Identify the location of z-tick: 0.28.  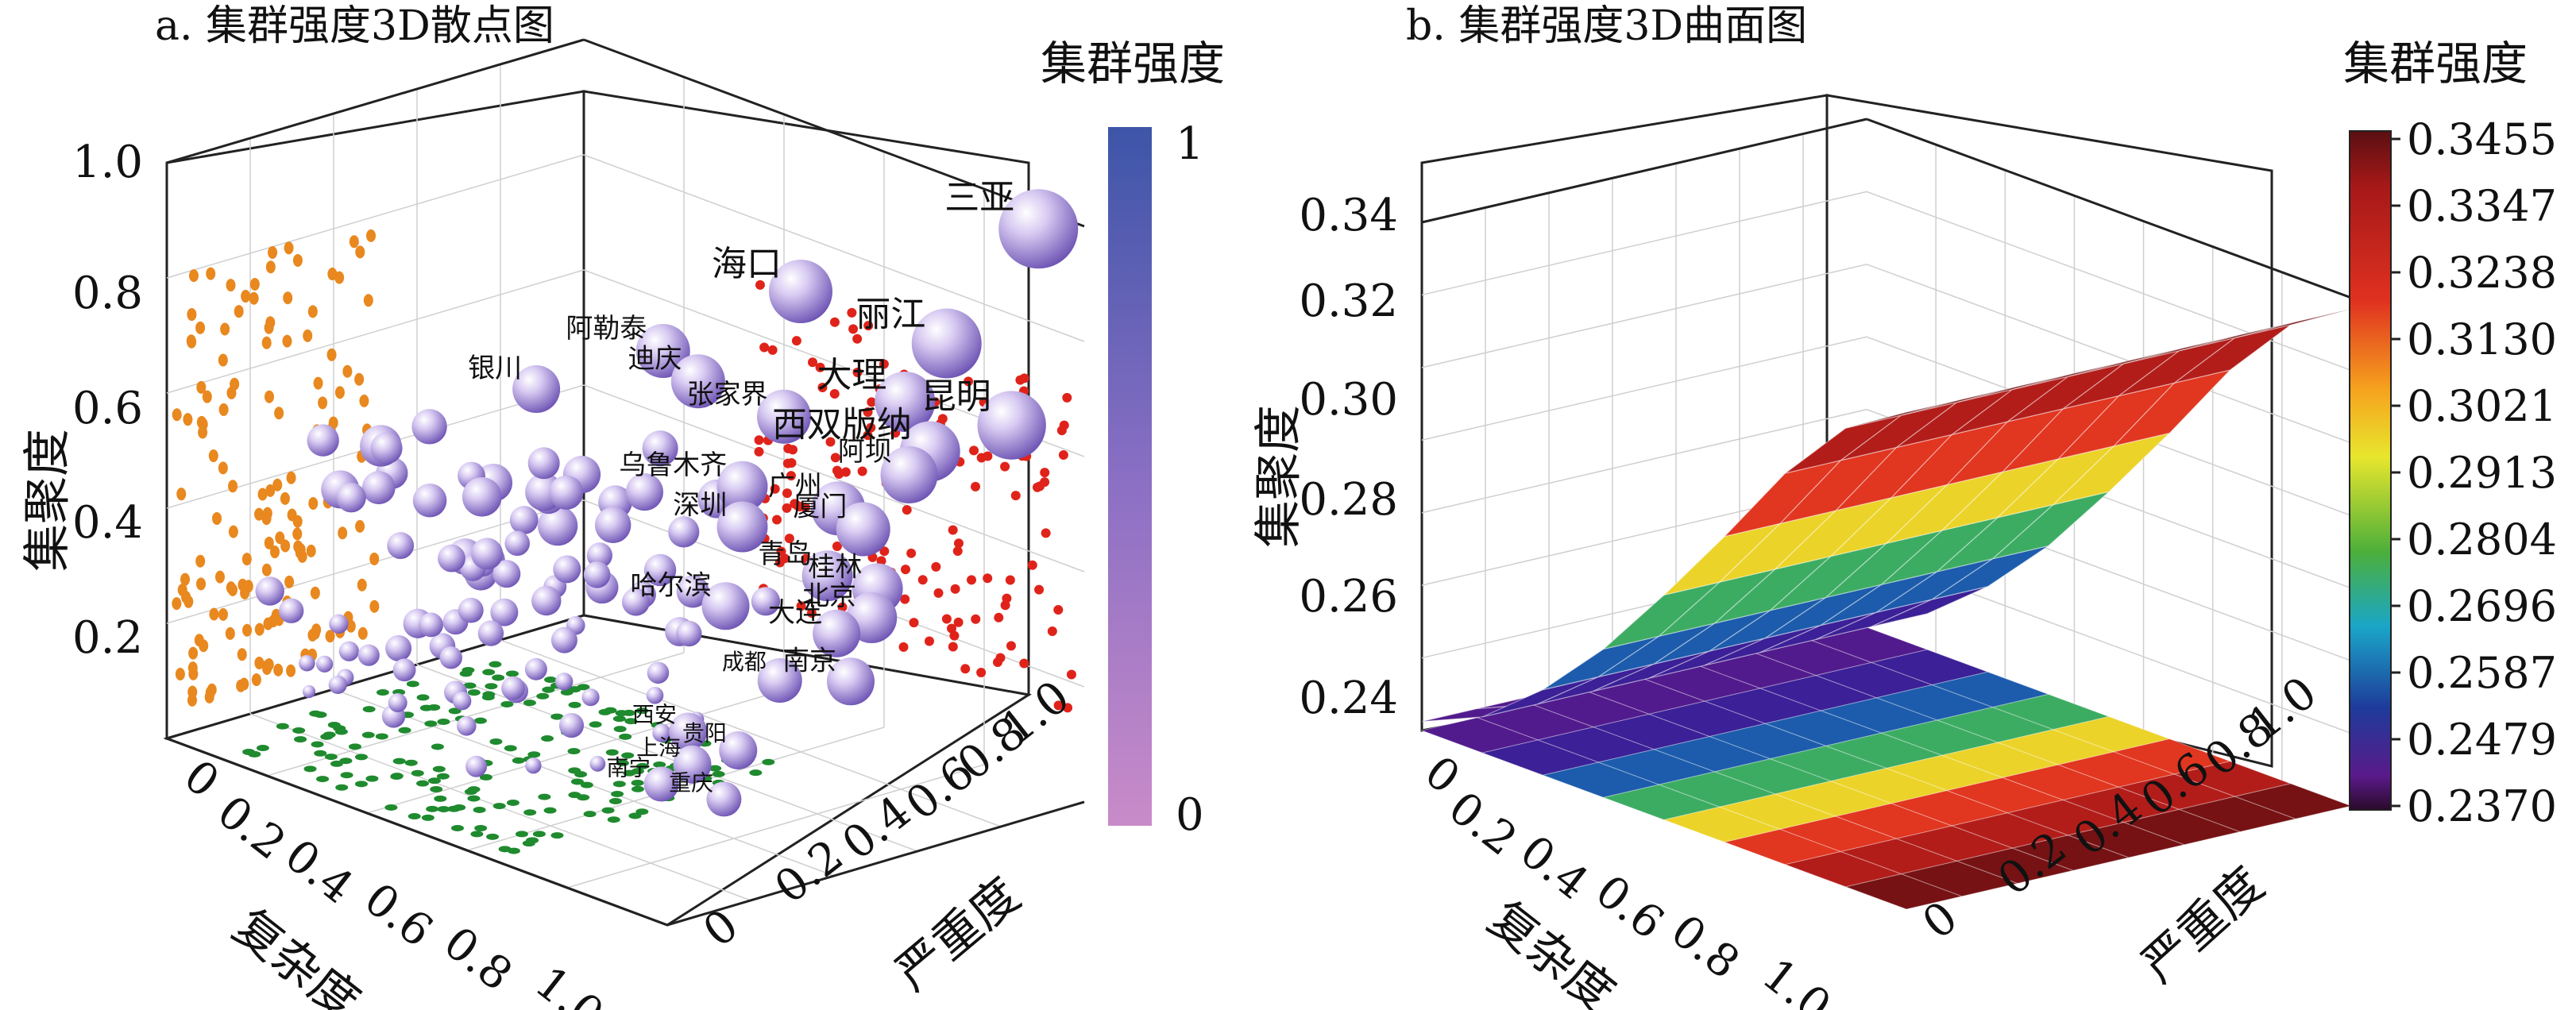
(1348, 500).